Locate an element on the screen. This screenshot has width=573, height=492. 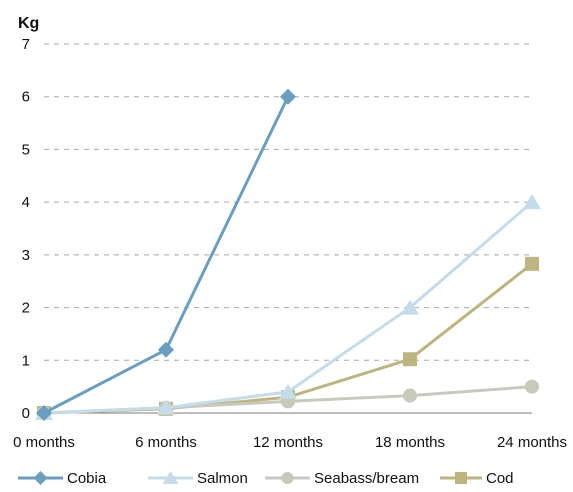
x-tick-label: 12 months is located at coordinates (288, 442).